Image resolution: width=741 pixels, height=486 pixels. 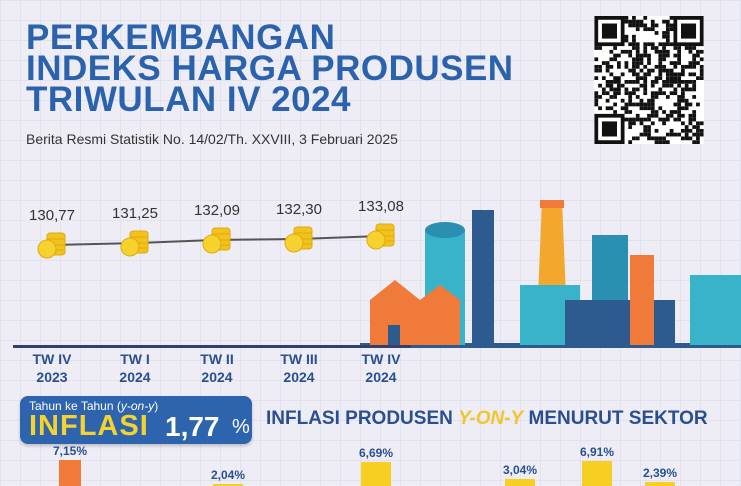 I want to click on index-value-label: 132,30, so click(x=299, y=210).